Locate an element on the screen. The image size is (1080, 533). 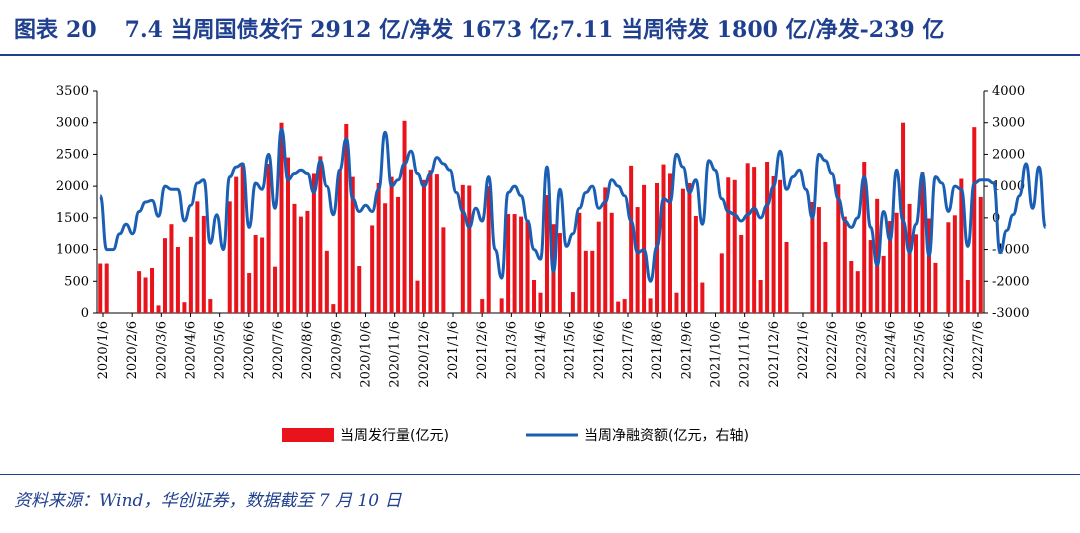
x-tick-label: 2022/2/6 is located at coordinates (832, 350).